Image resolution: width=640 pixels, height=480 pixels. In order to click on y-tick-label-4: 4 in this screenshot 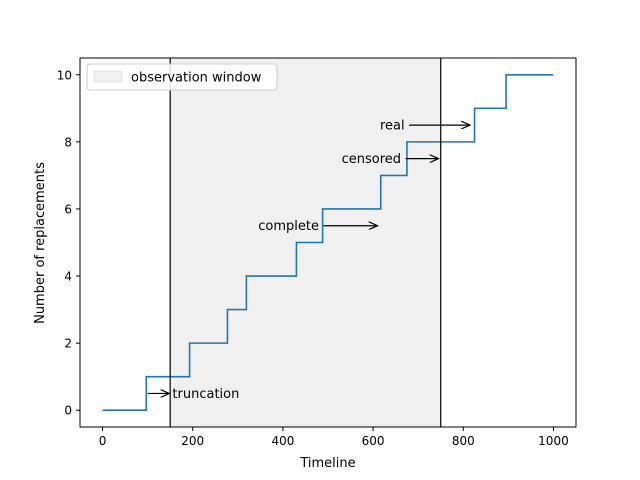, I will do `click(68, 277)`.